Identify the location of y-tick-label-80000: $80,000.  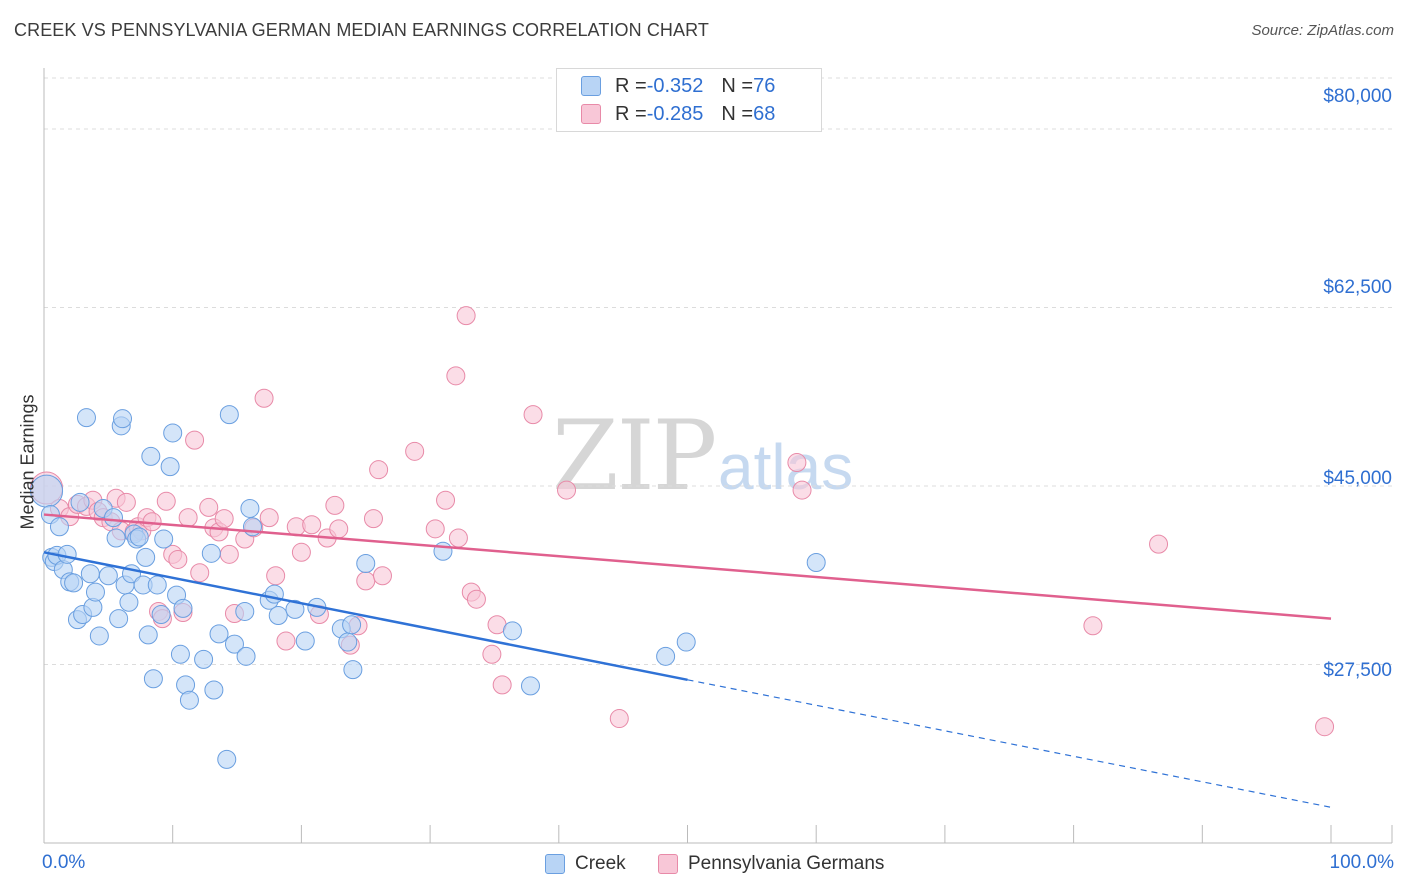
(1357, 96).